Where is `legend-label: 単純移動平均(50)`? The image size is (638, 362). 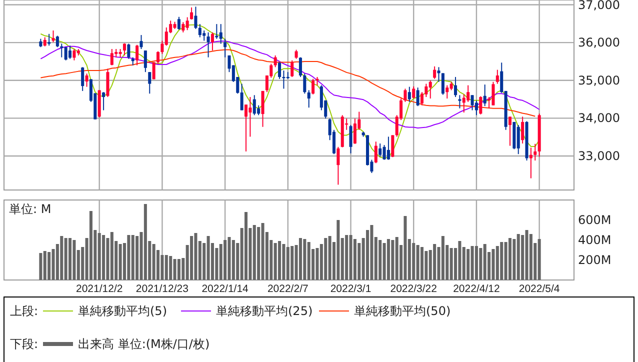 legend-label: 単純移動平均(50) is located at coordinates (402, 311).